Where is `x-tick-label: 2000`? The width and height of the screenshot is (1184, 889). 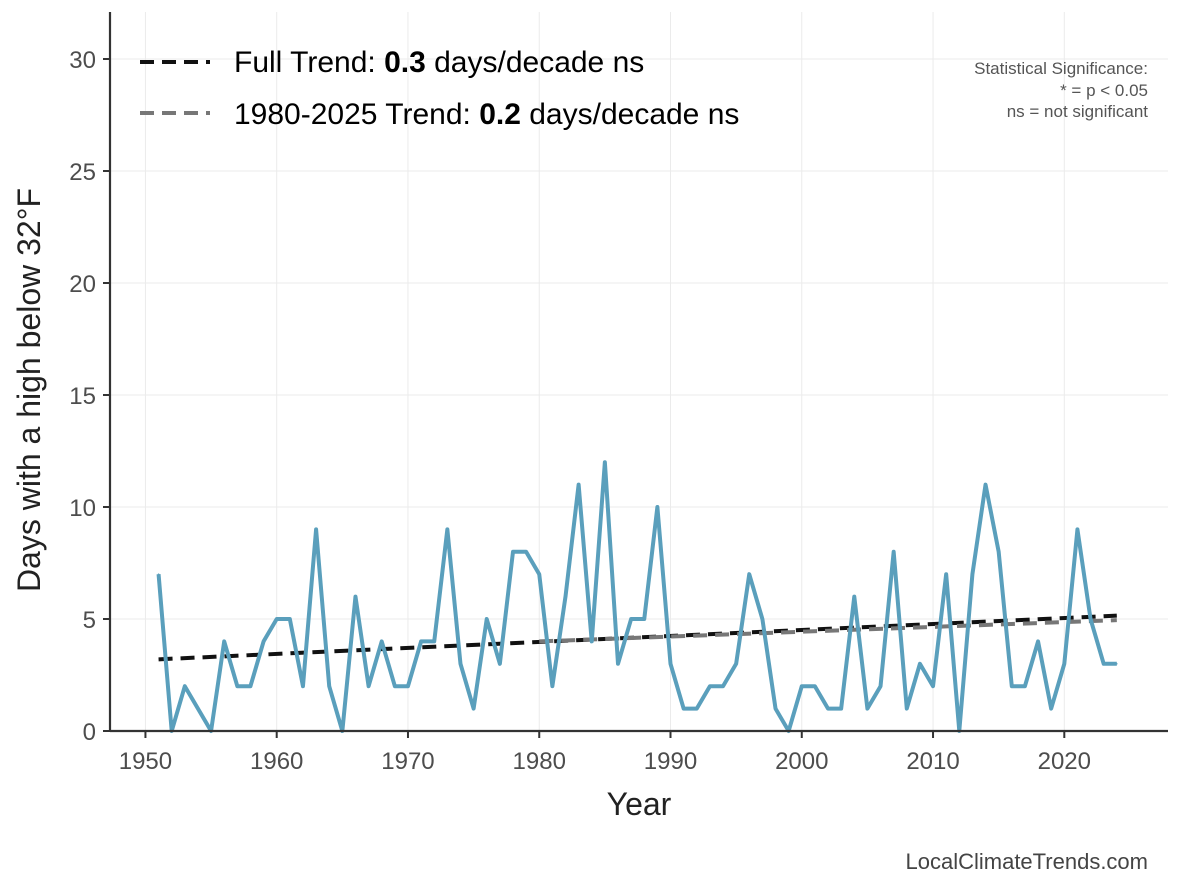 x-tick-label: 2000 is located at coordinates (801, 761).